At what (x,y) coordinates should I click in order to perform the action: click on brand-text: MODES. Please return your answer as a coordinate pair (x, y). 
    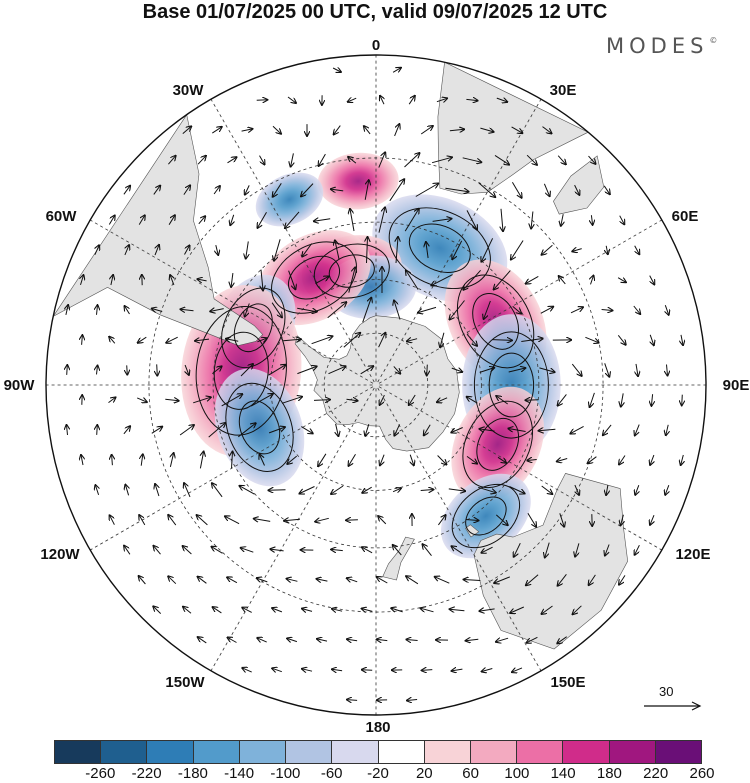
    Looking at the image, I should click on (657, 46).